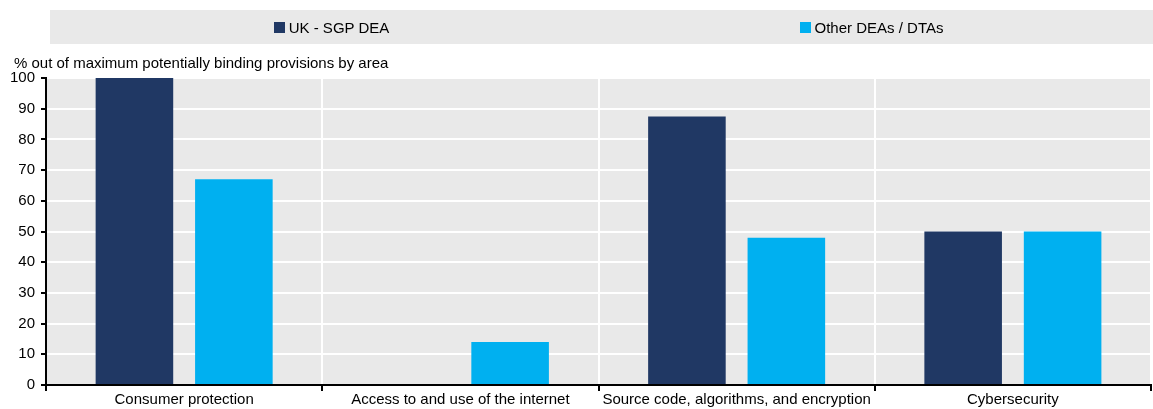  What do you see at coordinates (27, 230) in the screenshot?
I see `y-tick-label: 50` at bounding box center [27, 230].